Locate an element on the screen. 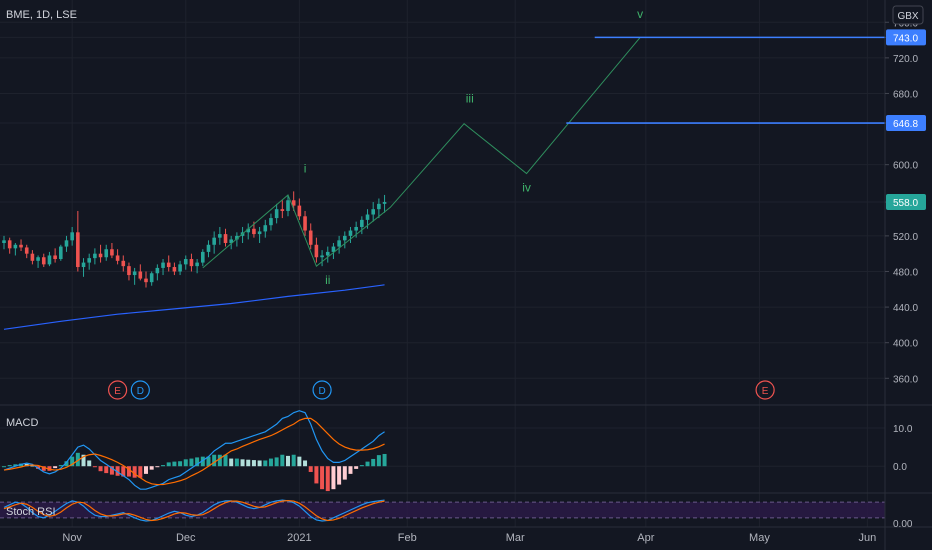 The width and height of the screenshot is (932, 550). wave-label: i is located at coordinates (305, 169).